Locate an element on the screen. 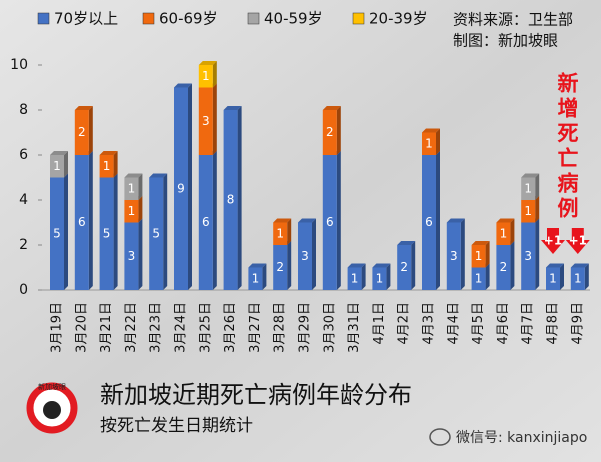 This screenshot has width=601, height=462. data-label: 9 is located at coordinates (181, 188).